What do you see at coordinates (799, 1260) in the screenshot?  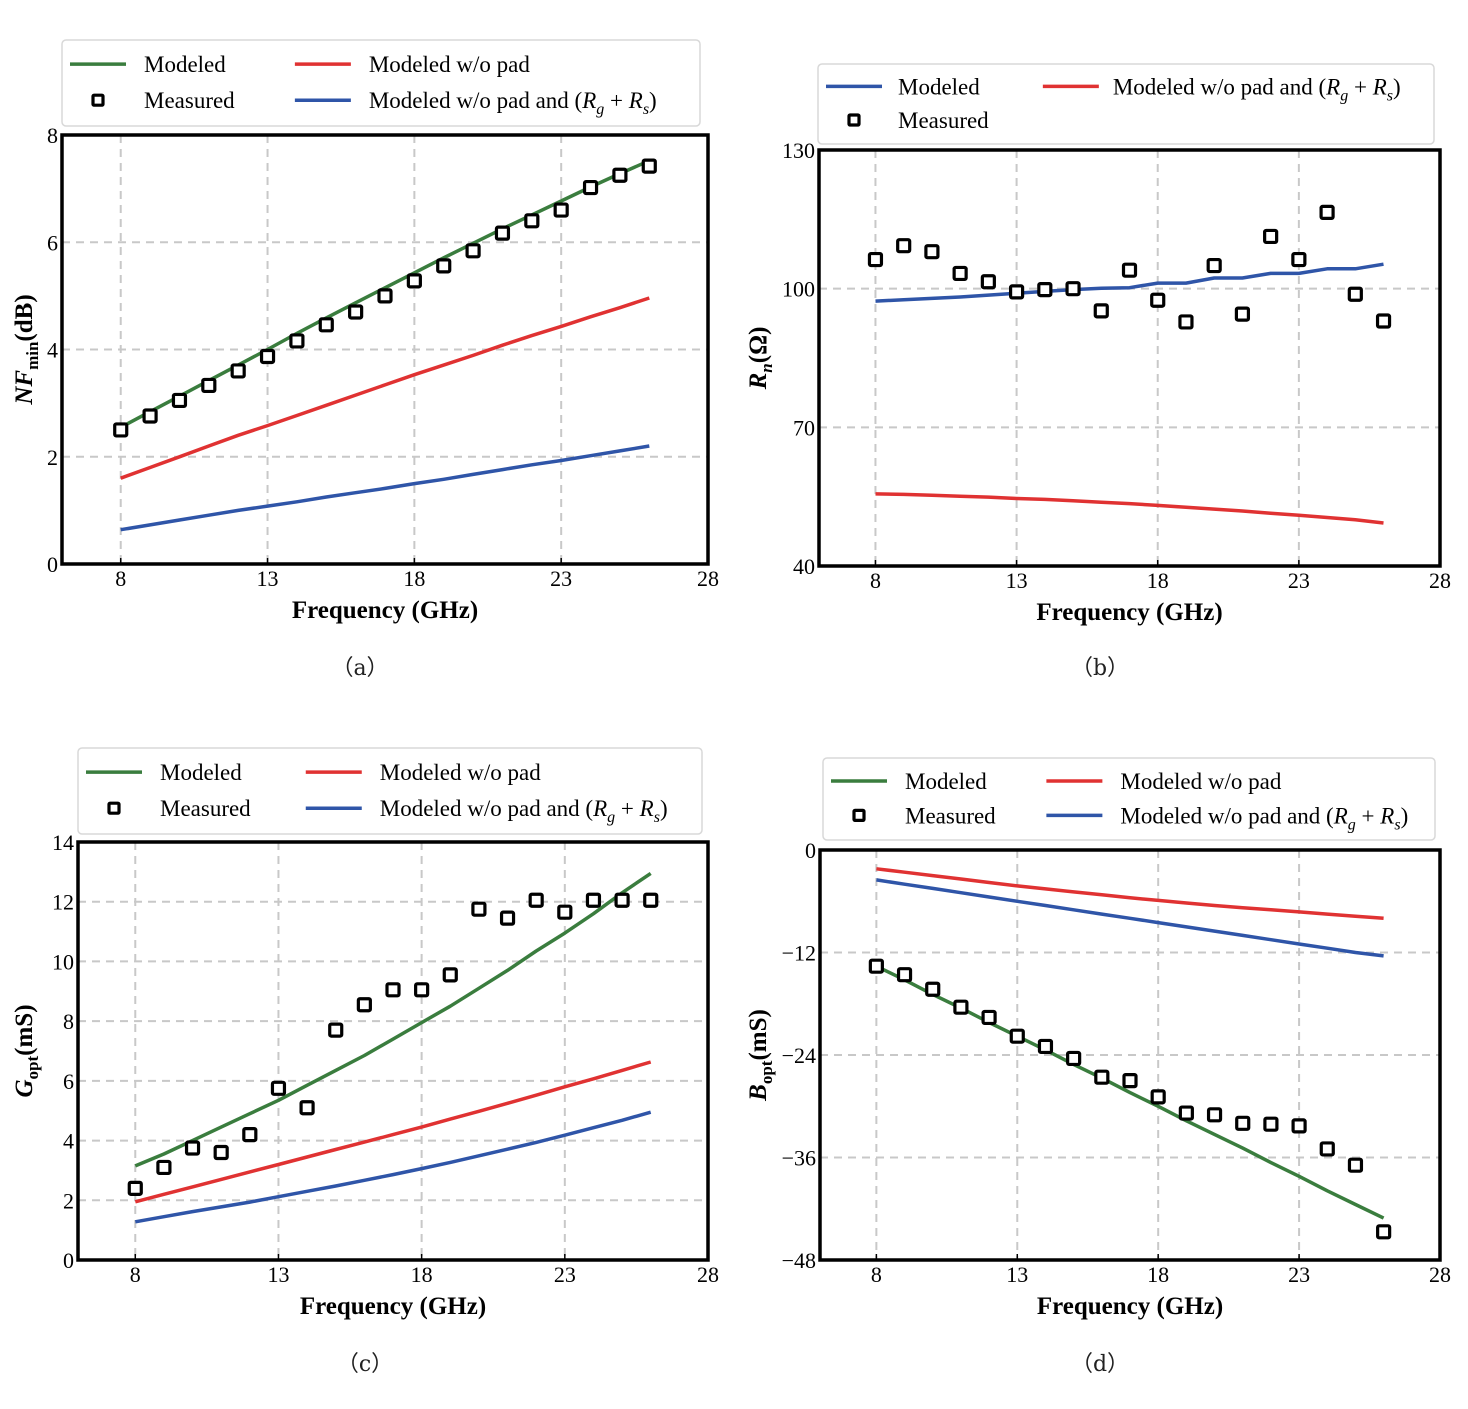 I see `y-tick-label: −48` at bounding box center [799, 1260].